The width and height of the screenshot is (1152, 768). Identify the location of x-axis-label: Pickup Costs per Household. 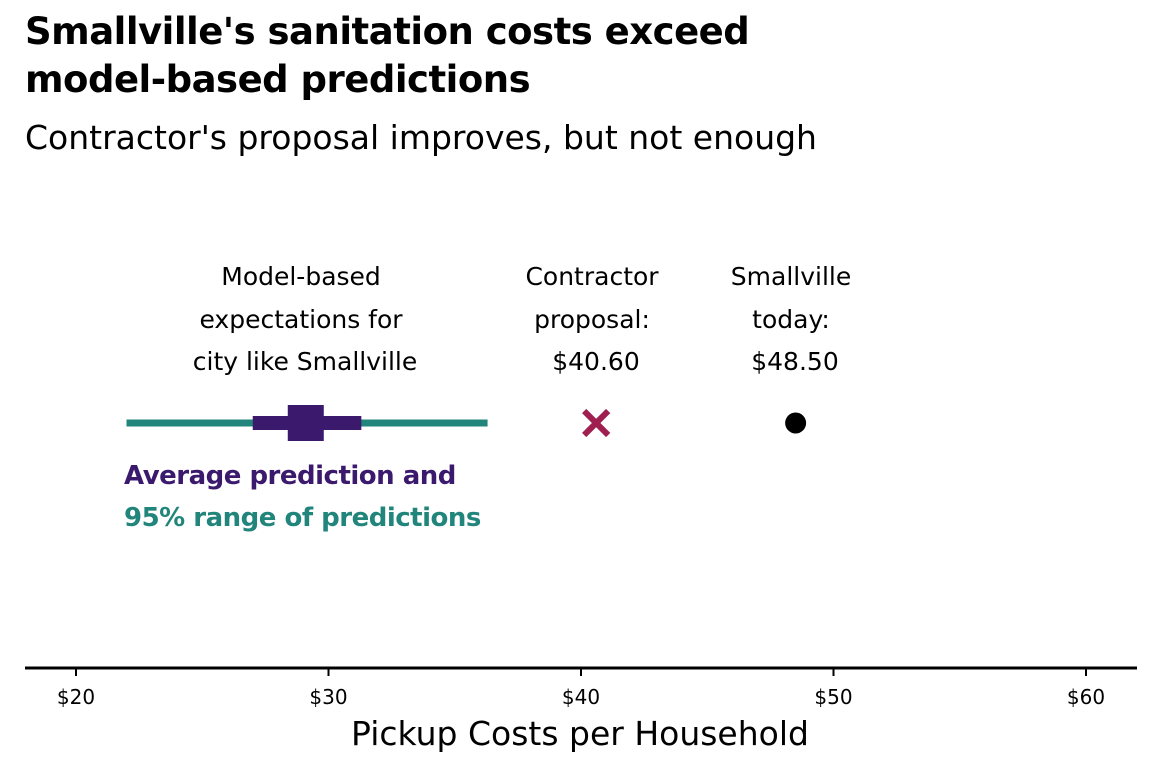
(580, 733).